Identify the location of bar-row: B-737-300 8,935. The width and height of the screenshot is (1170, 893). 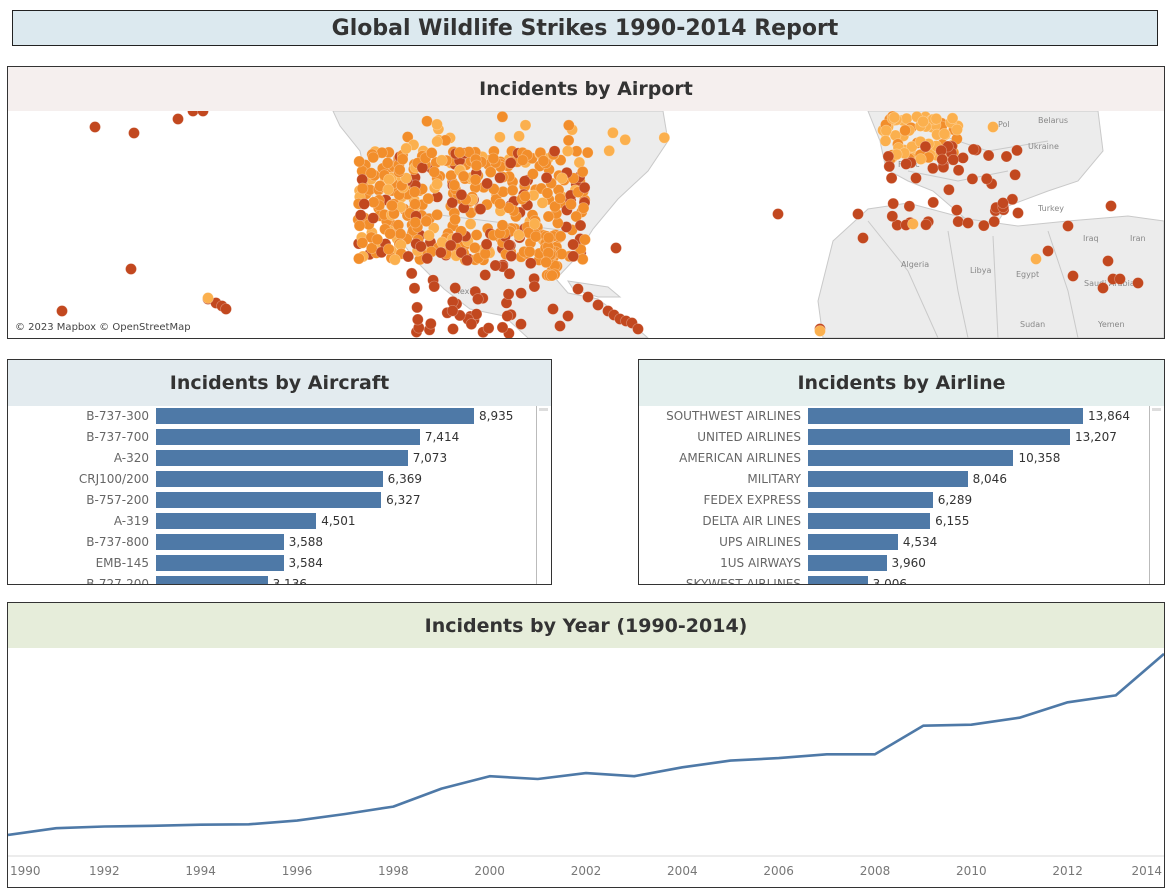
(279, 416).